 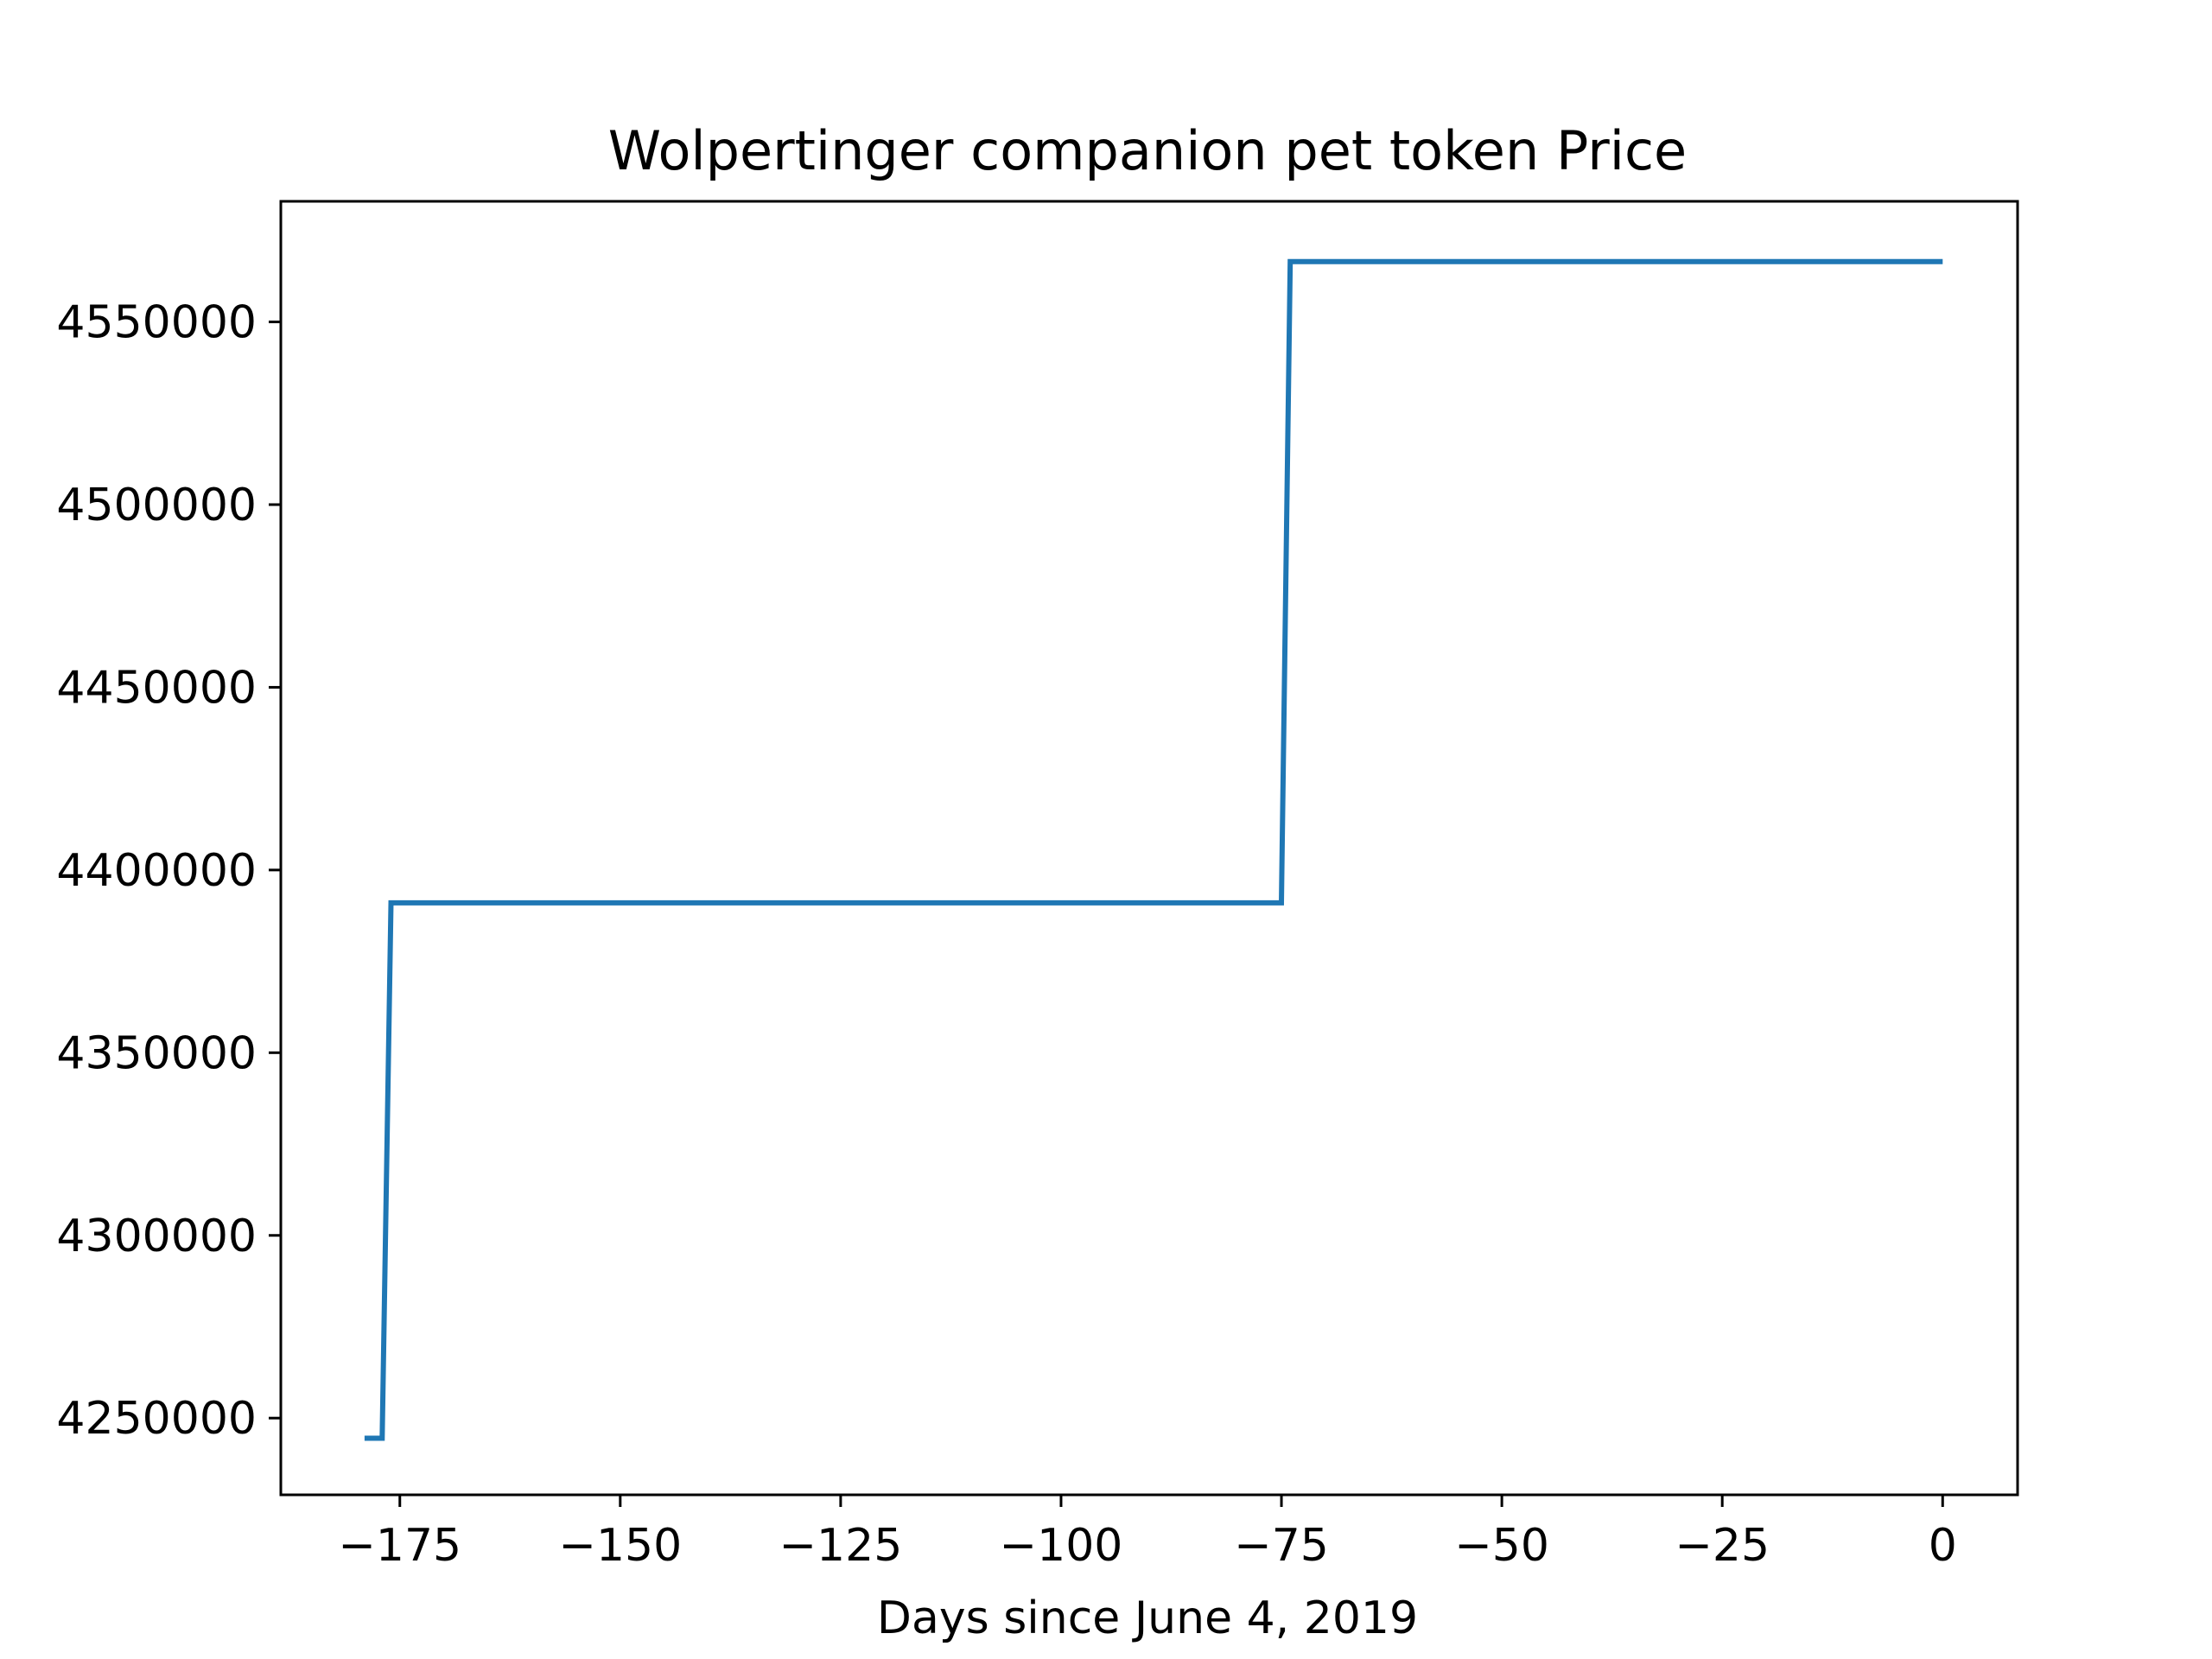 What do you see at coordinates (156, 1236) in the screenshot?
I see `y-tick-label: 4300000` at bounding box center [156, 1236].